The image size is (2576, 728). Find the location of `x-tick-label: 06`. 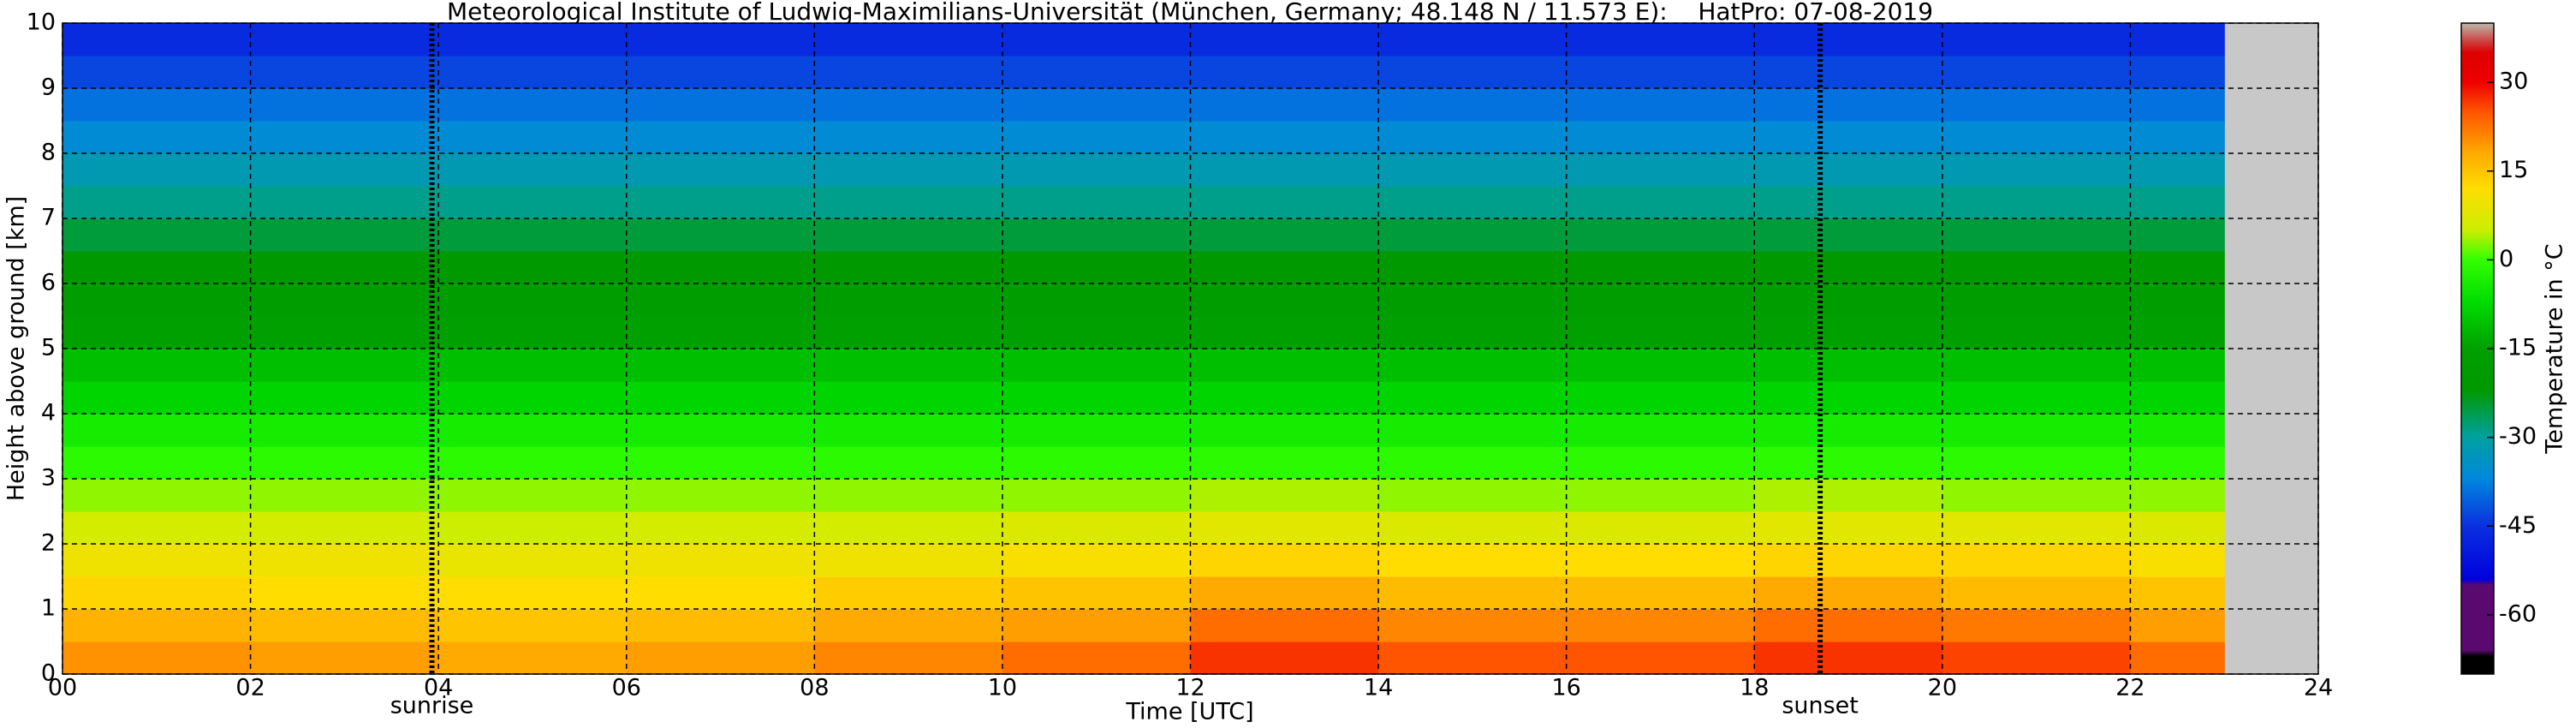

x-tick-label: 06 is located at coordinates (626, 688).